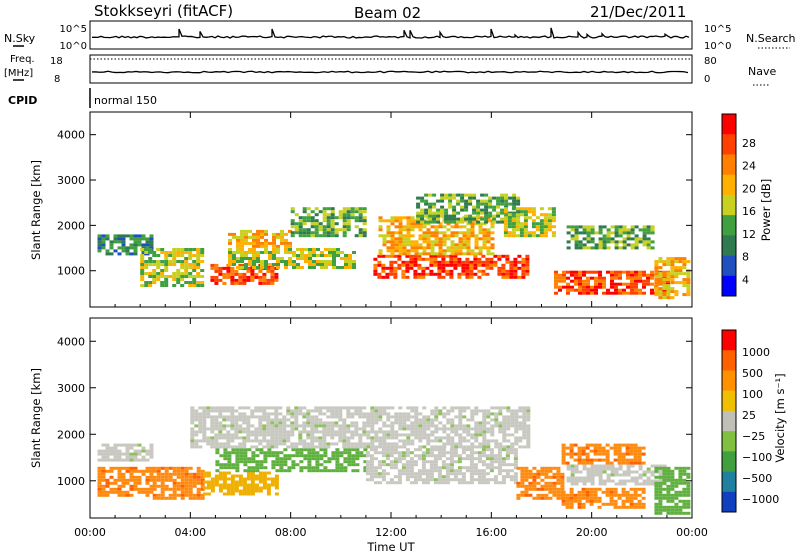  Describe the element at coordinates (603, 460) in the screenshot. I see `velocity-cell-2055` at that location.